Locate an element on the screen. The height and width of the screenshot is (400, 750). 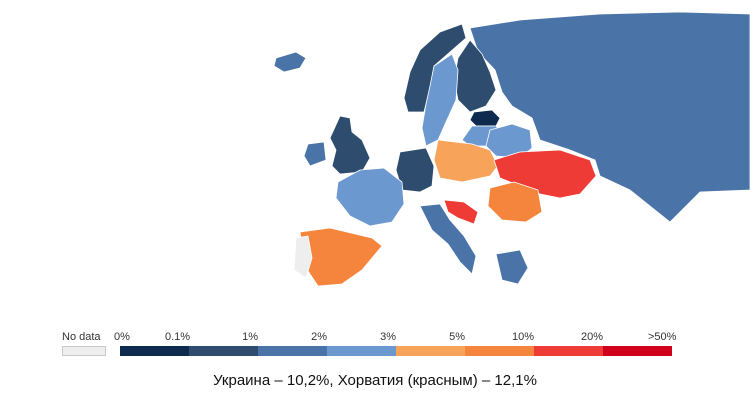
legend-tick-label: 1% is located at coordinates (250, 337).